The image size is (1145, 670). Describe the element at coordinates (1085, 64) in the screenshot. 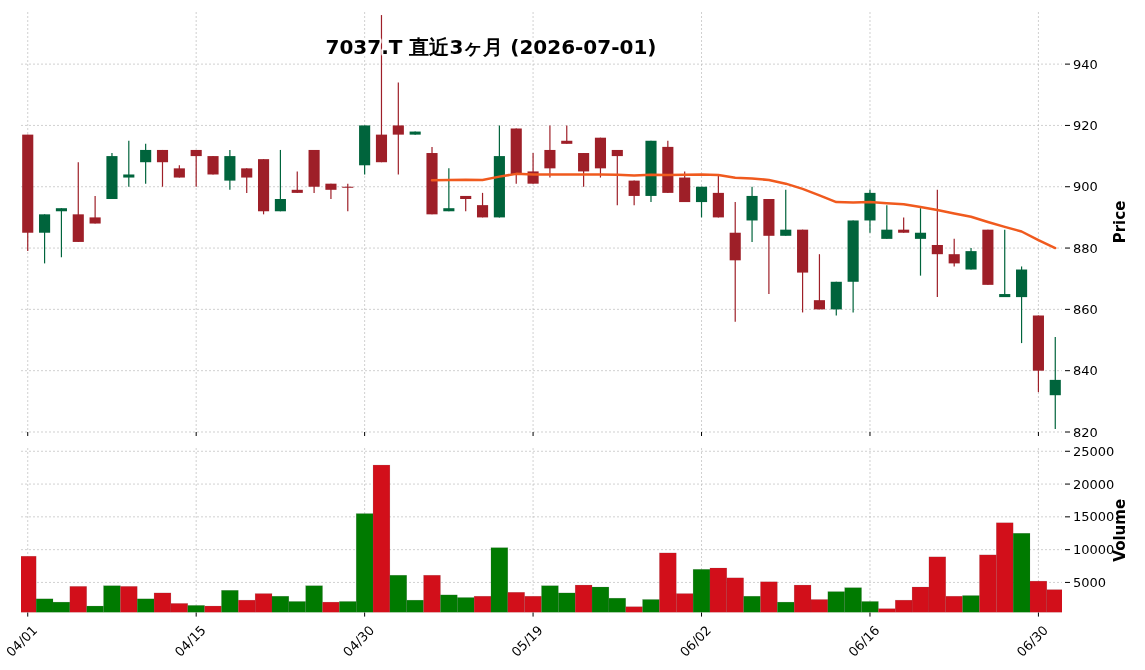

I see `y-tick-label: 940` at that location.